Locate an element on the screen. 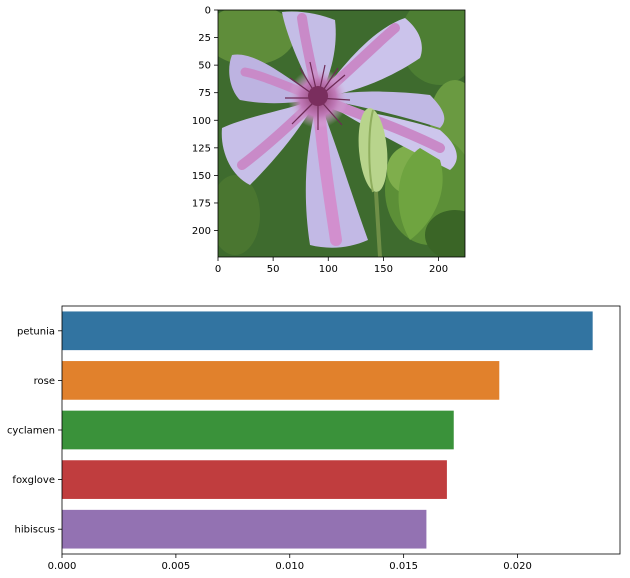  image-y-tick-label: 150 is located at coordinates (201, 176).